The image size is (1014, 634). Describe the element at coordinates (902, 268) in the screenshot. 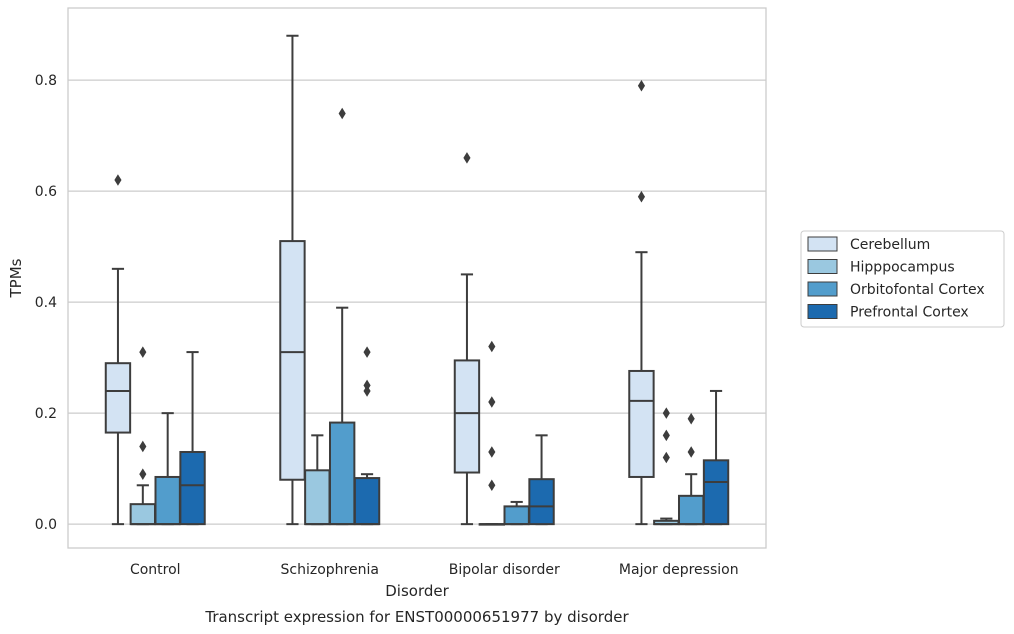

I see `legend-label: Hipppocampus` at that location.